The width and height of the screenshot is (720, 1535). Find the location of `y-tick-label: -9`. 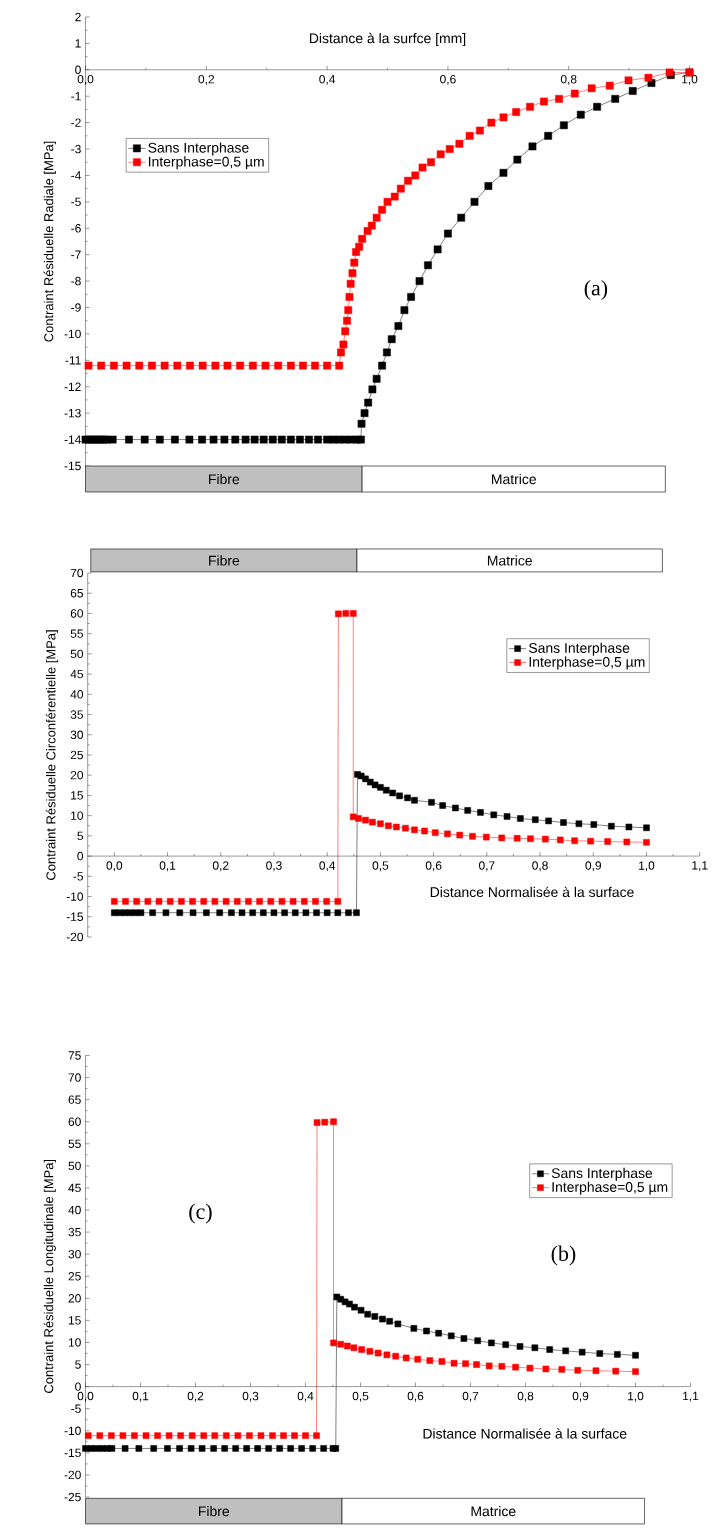

y-tick-label: -9 is located at coordinates (76, 307).